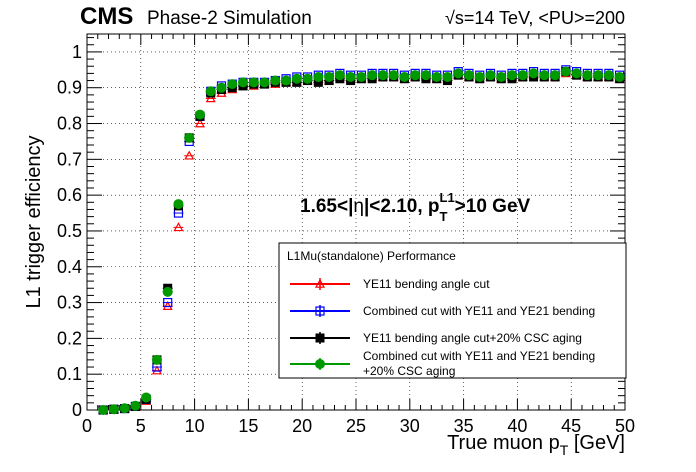 The height and width of the screenshot is (472, 696). What do you see at coordinates (479, 311) in the screenshot?
I see `legend-label: Combined cut with YE11 and YE21 bending` at bounding box center [479, 311].